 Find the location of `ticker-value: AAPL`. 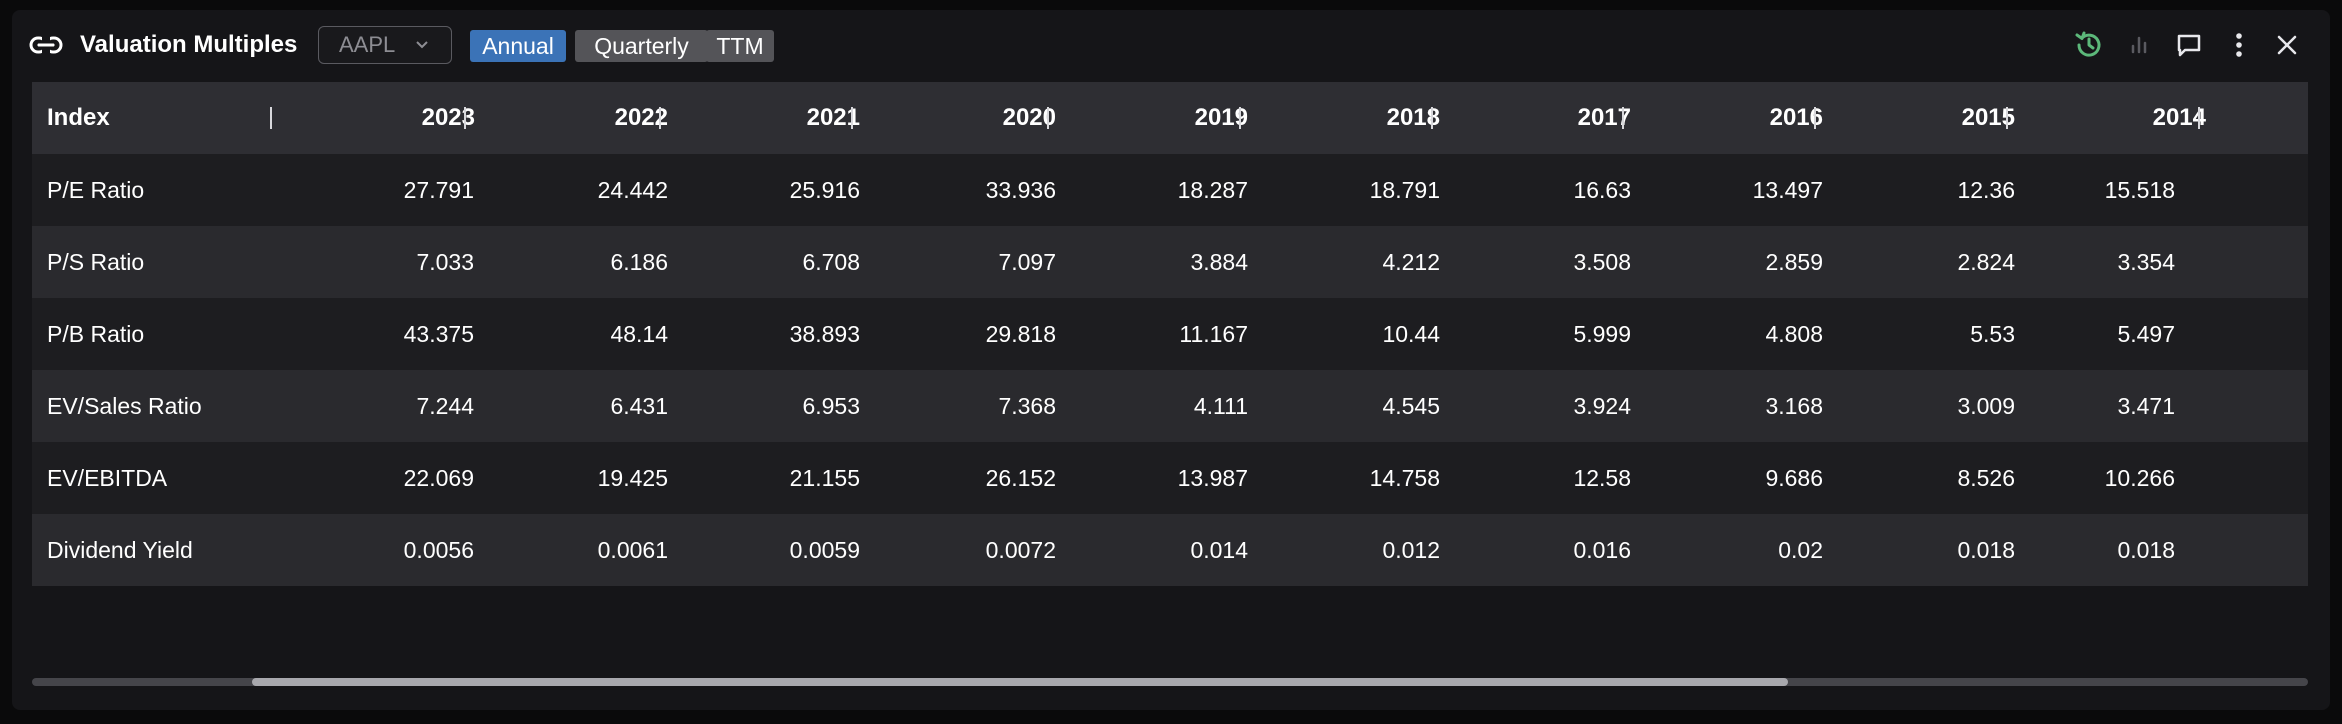

ticker-value: AAPL is located at coordinates (367, 44).